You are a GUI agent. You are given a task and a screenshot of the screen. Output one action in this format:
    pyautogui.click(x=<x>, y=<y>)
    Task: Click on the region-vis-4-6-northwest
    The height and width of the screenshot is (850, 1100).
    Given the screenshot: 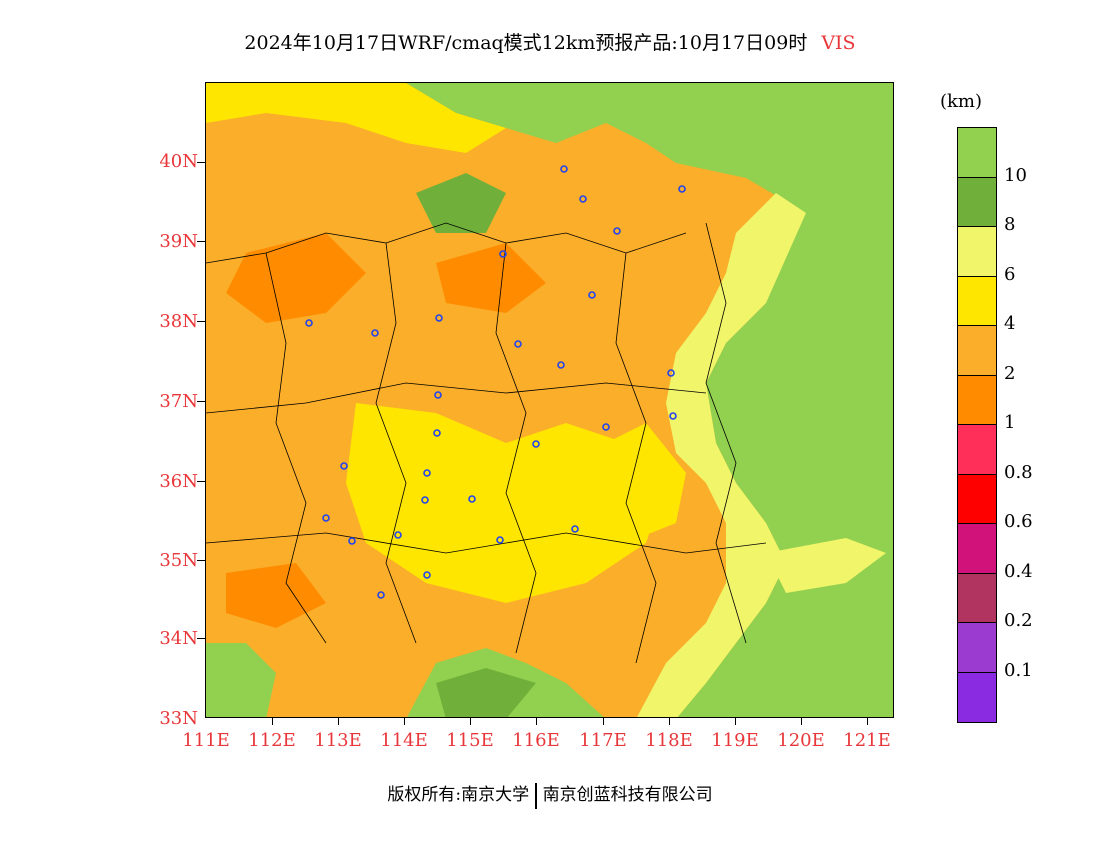 What is the action you would take?
    pyautogui.click(x=356, y=118)
    